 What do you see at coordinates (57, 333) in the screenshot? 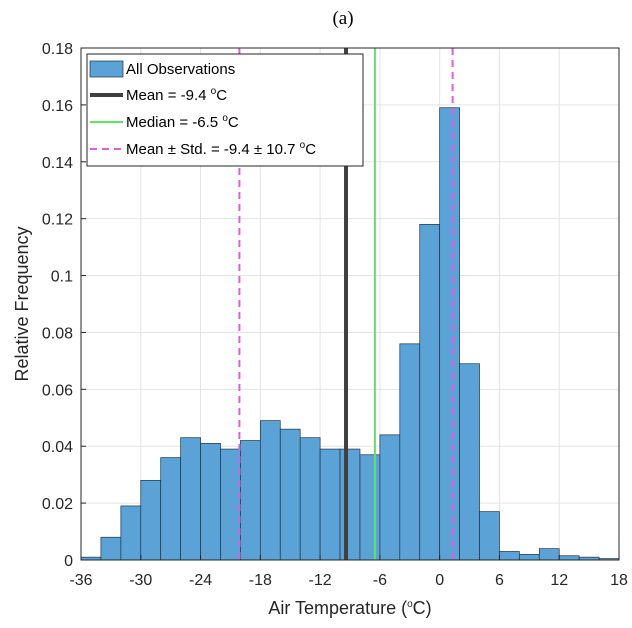
I see `y-tick-label: 0.08` at bounding box center [57, 333].